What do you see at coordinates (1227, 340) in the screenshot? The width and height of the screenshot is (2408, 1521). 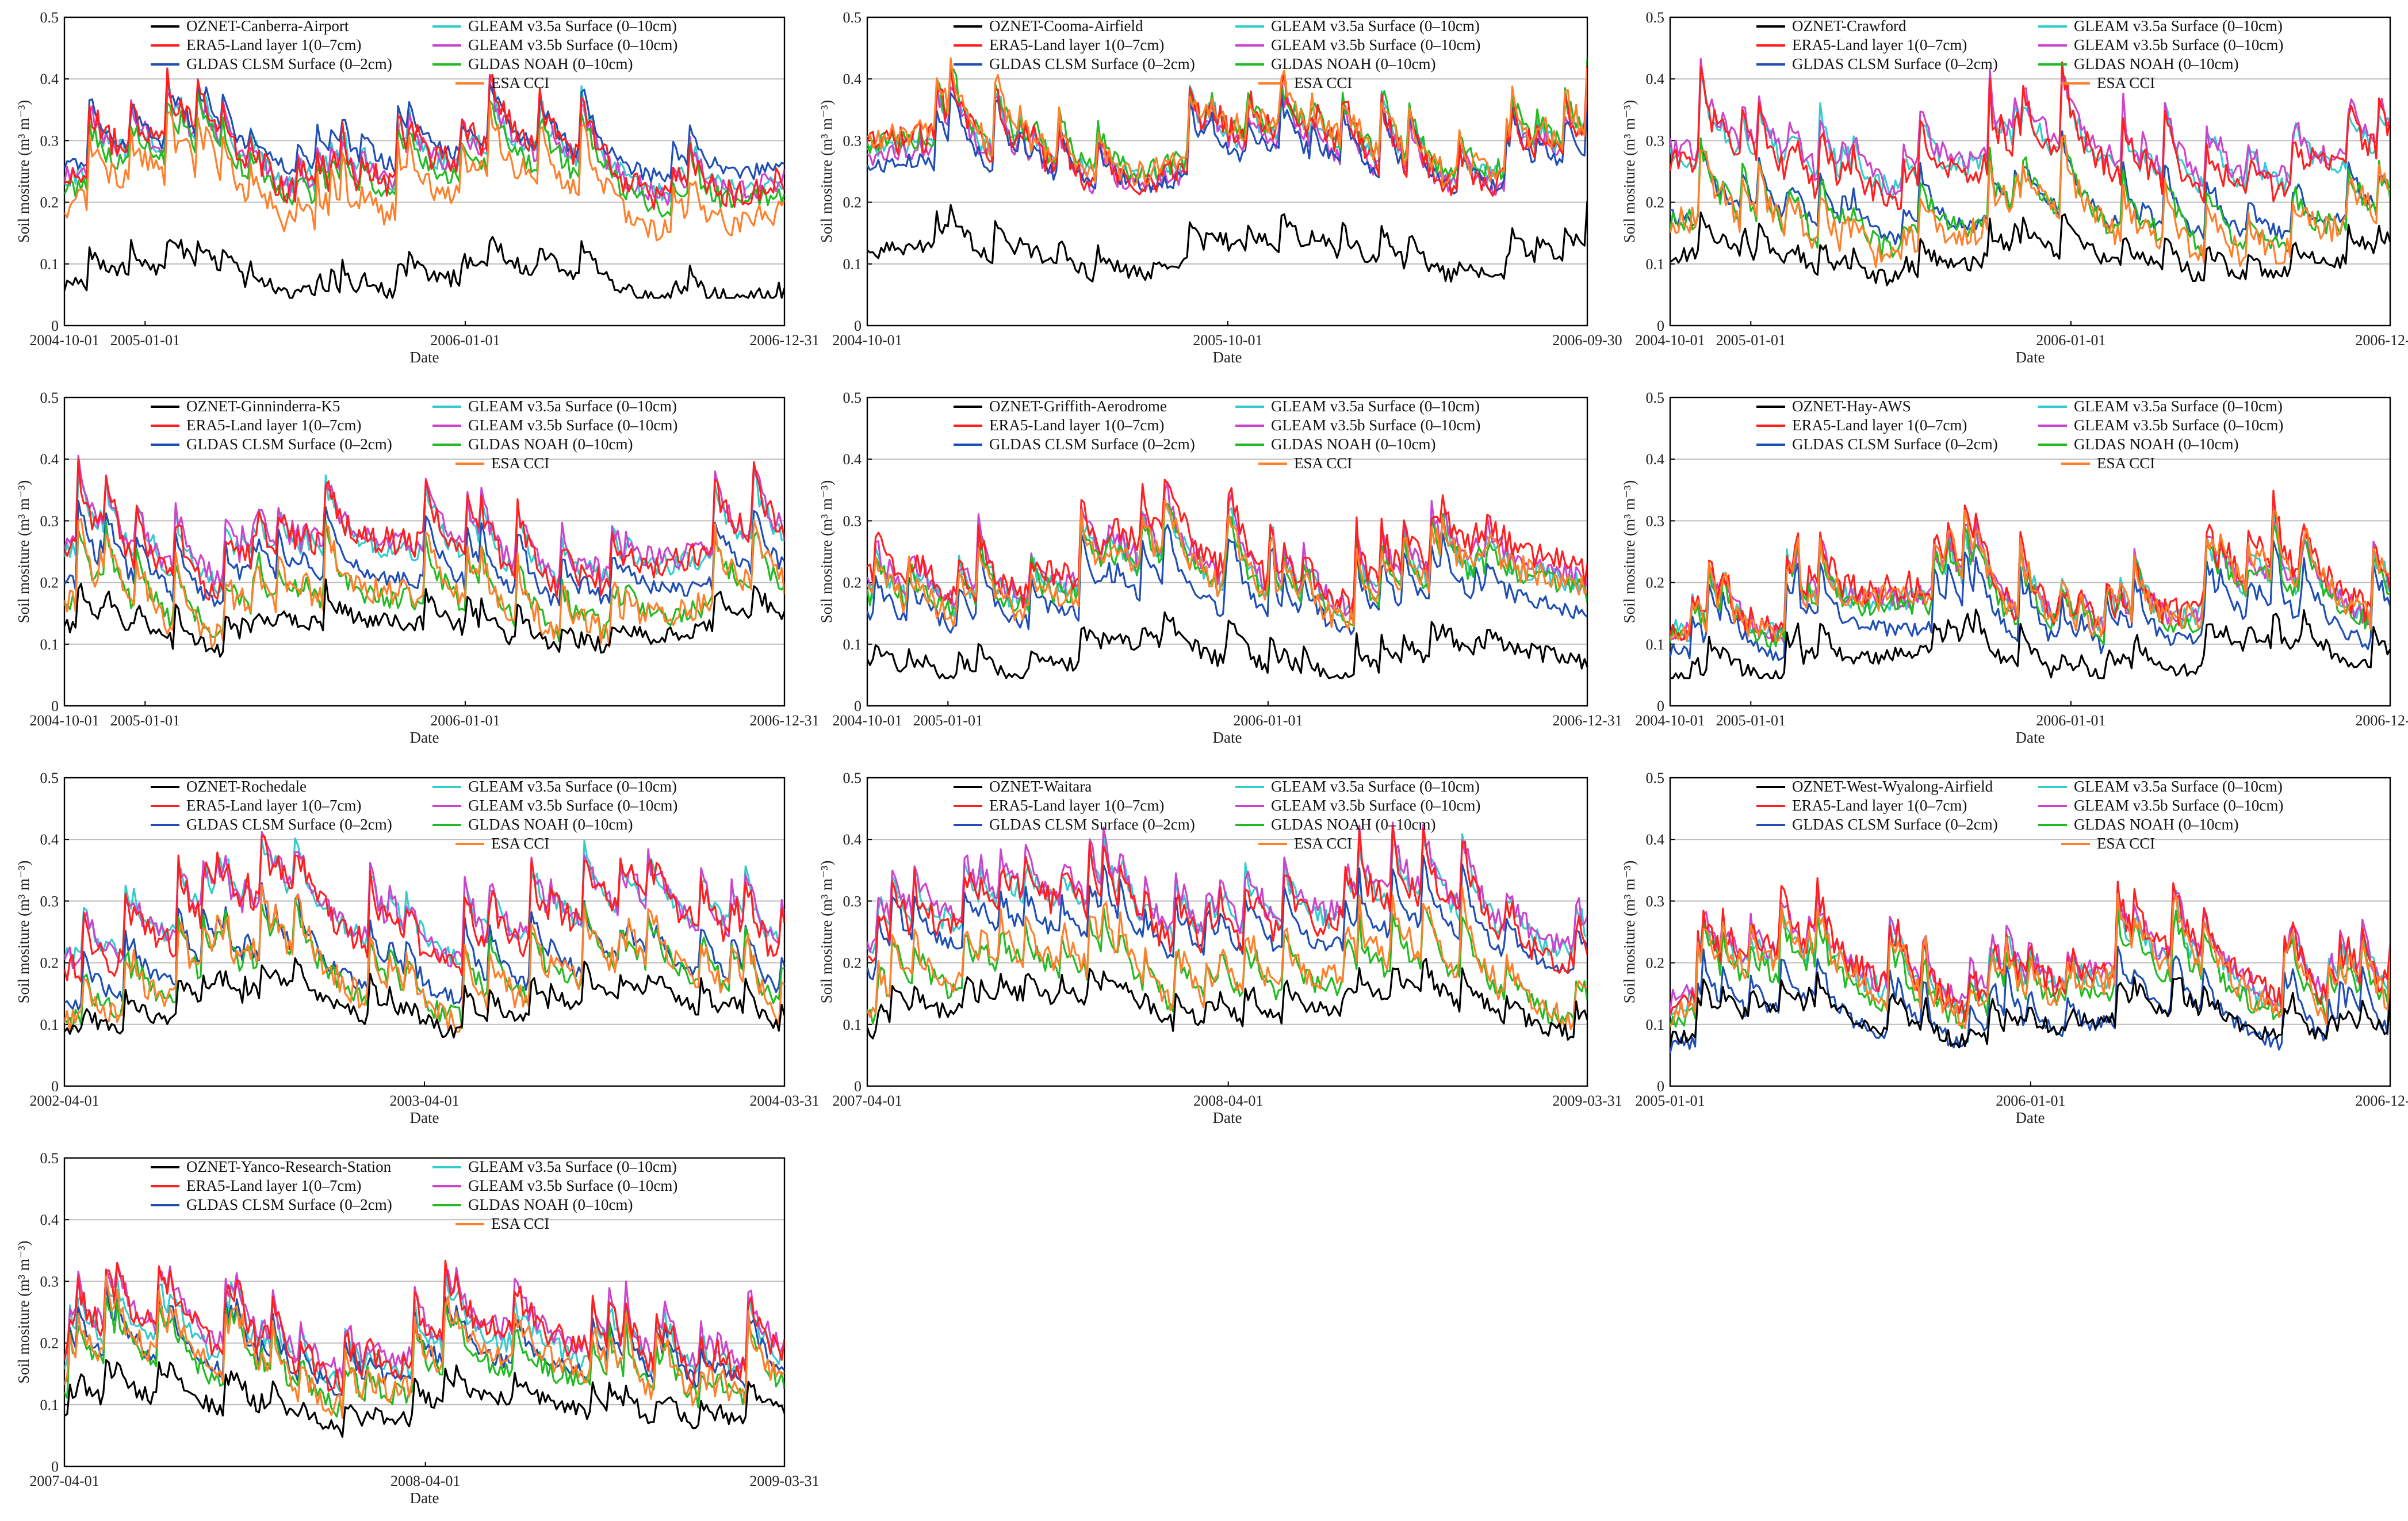 I see `x-tick-label: 2005-10-01` at bounding box center [1227, 340].